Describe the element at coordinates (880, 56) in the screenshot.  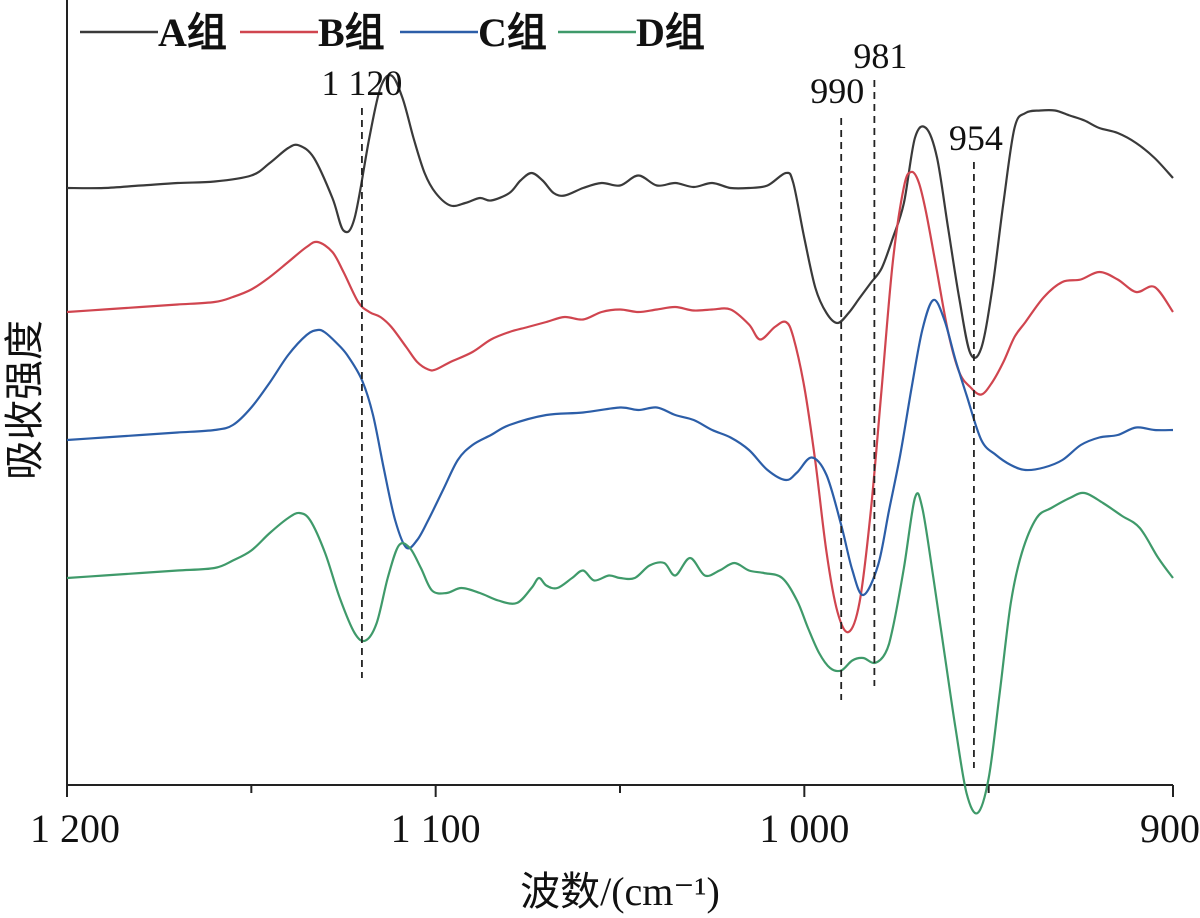
I see `peak-label: 981` at that location.